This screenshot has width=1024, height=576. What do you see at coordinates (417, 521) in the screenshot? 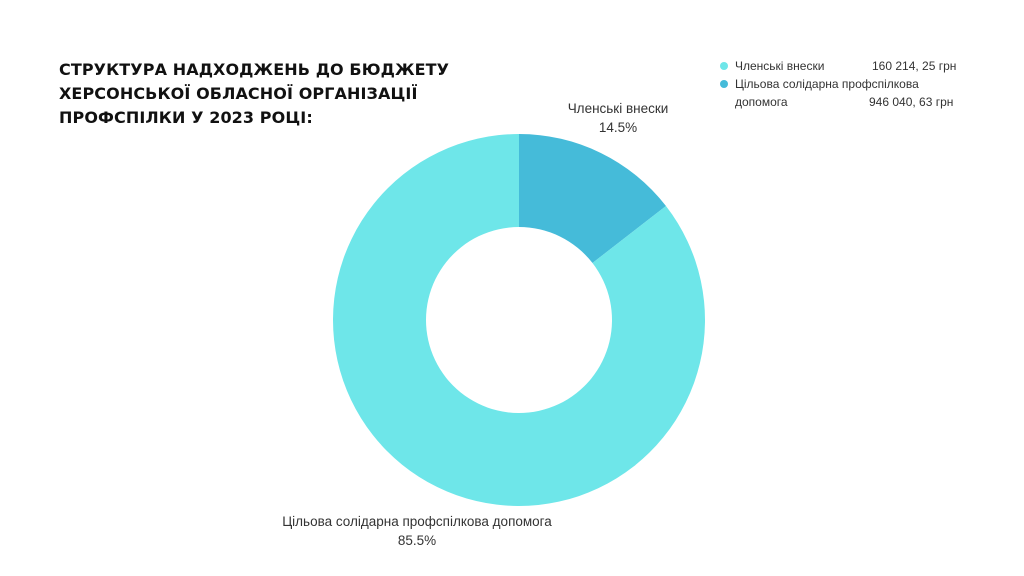
I see `slice-label-name-2: Цільова солідарна профспілкова допомога` at bounding box center [417, 521].